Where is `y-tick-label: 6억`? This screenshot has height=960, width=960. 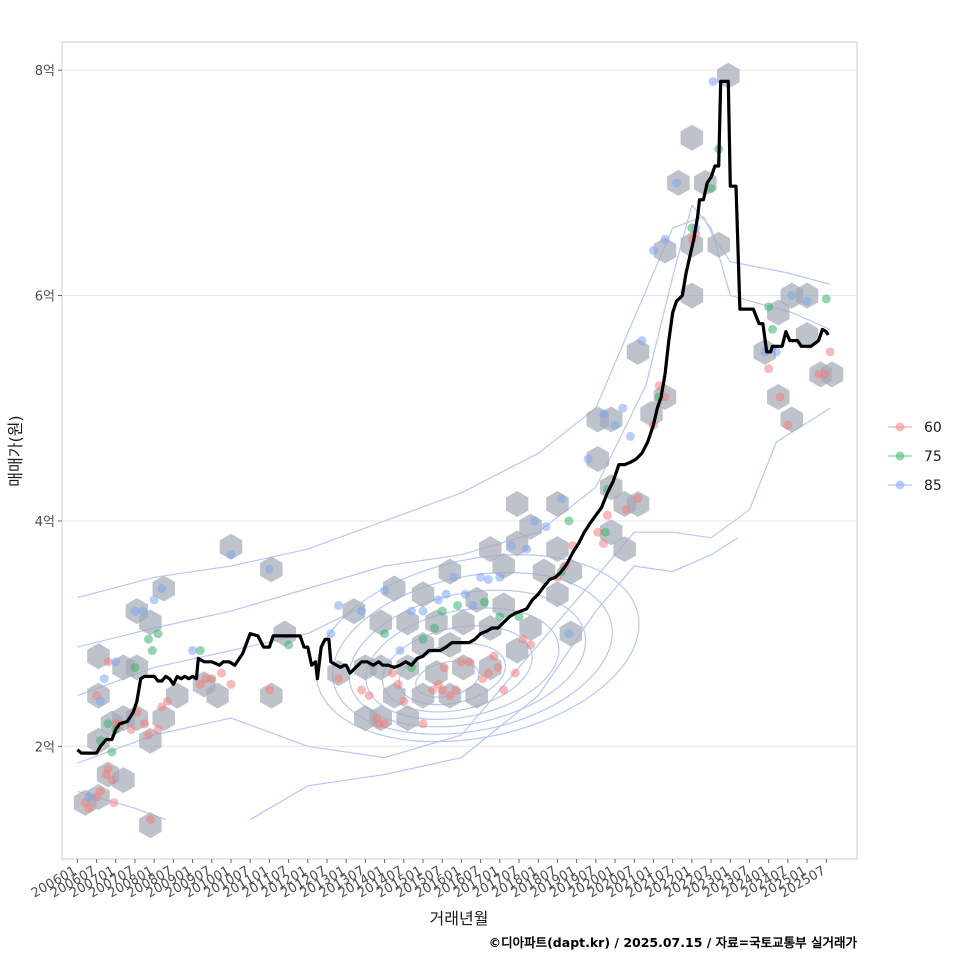 y-tick-label: 6억 is located at coordinates (45, 297).